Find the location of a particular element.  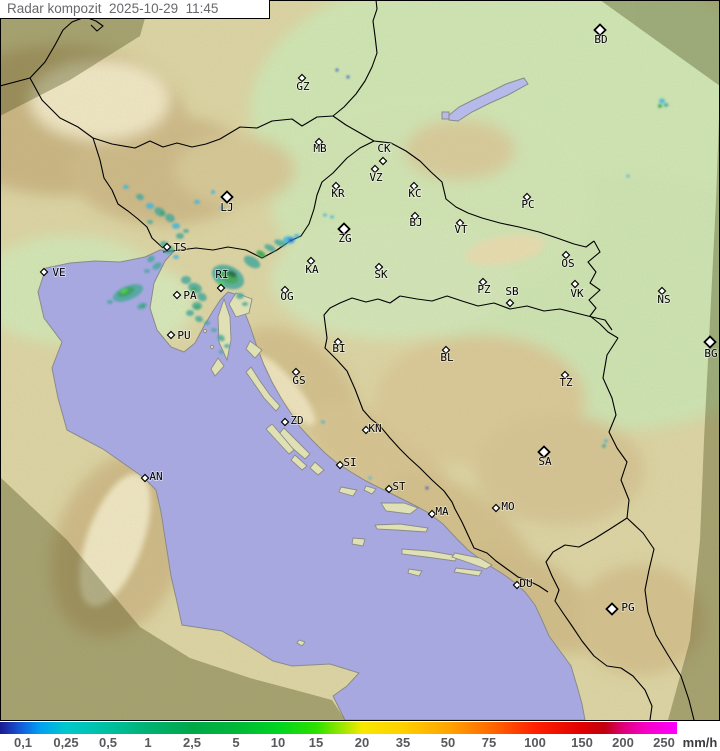

city-NS: NS is located at coordinates (664, 296).